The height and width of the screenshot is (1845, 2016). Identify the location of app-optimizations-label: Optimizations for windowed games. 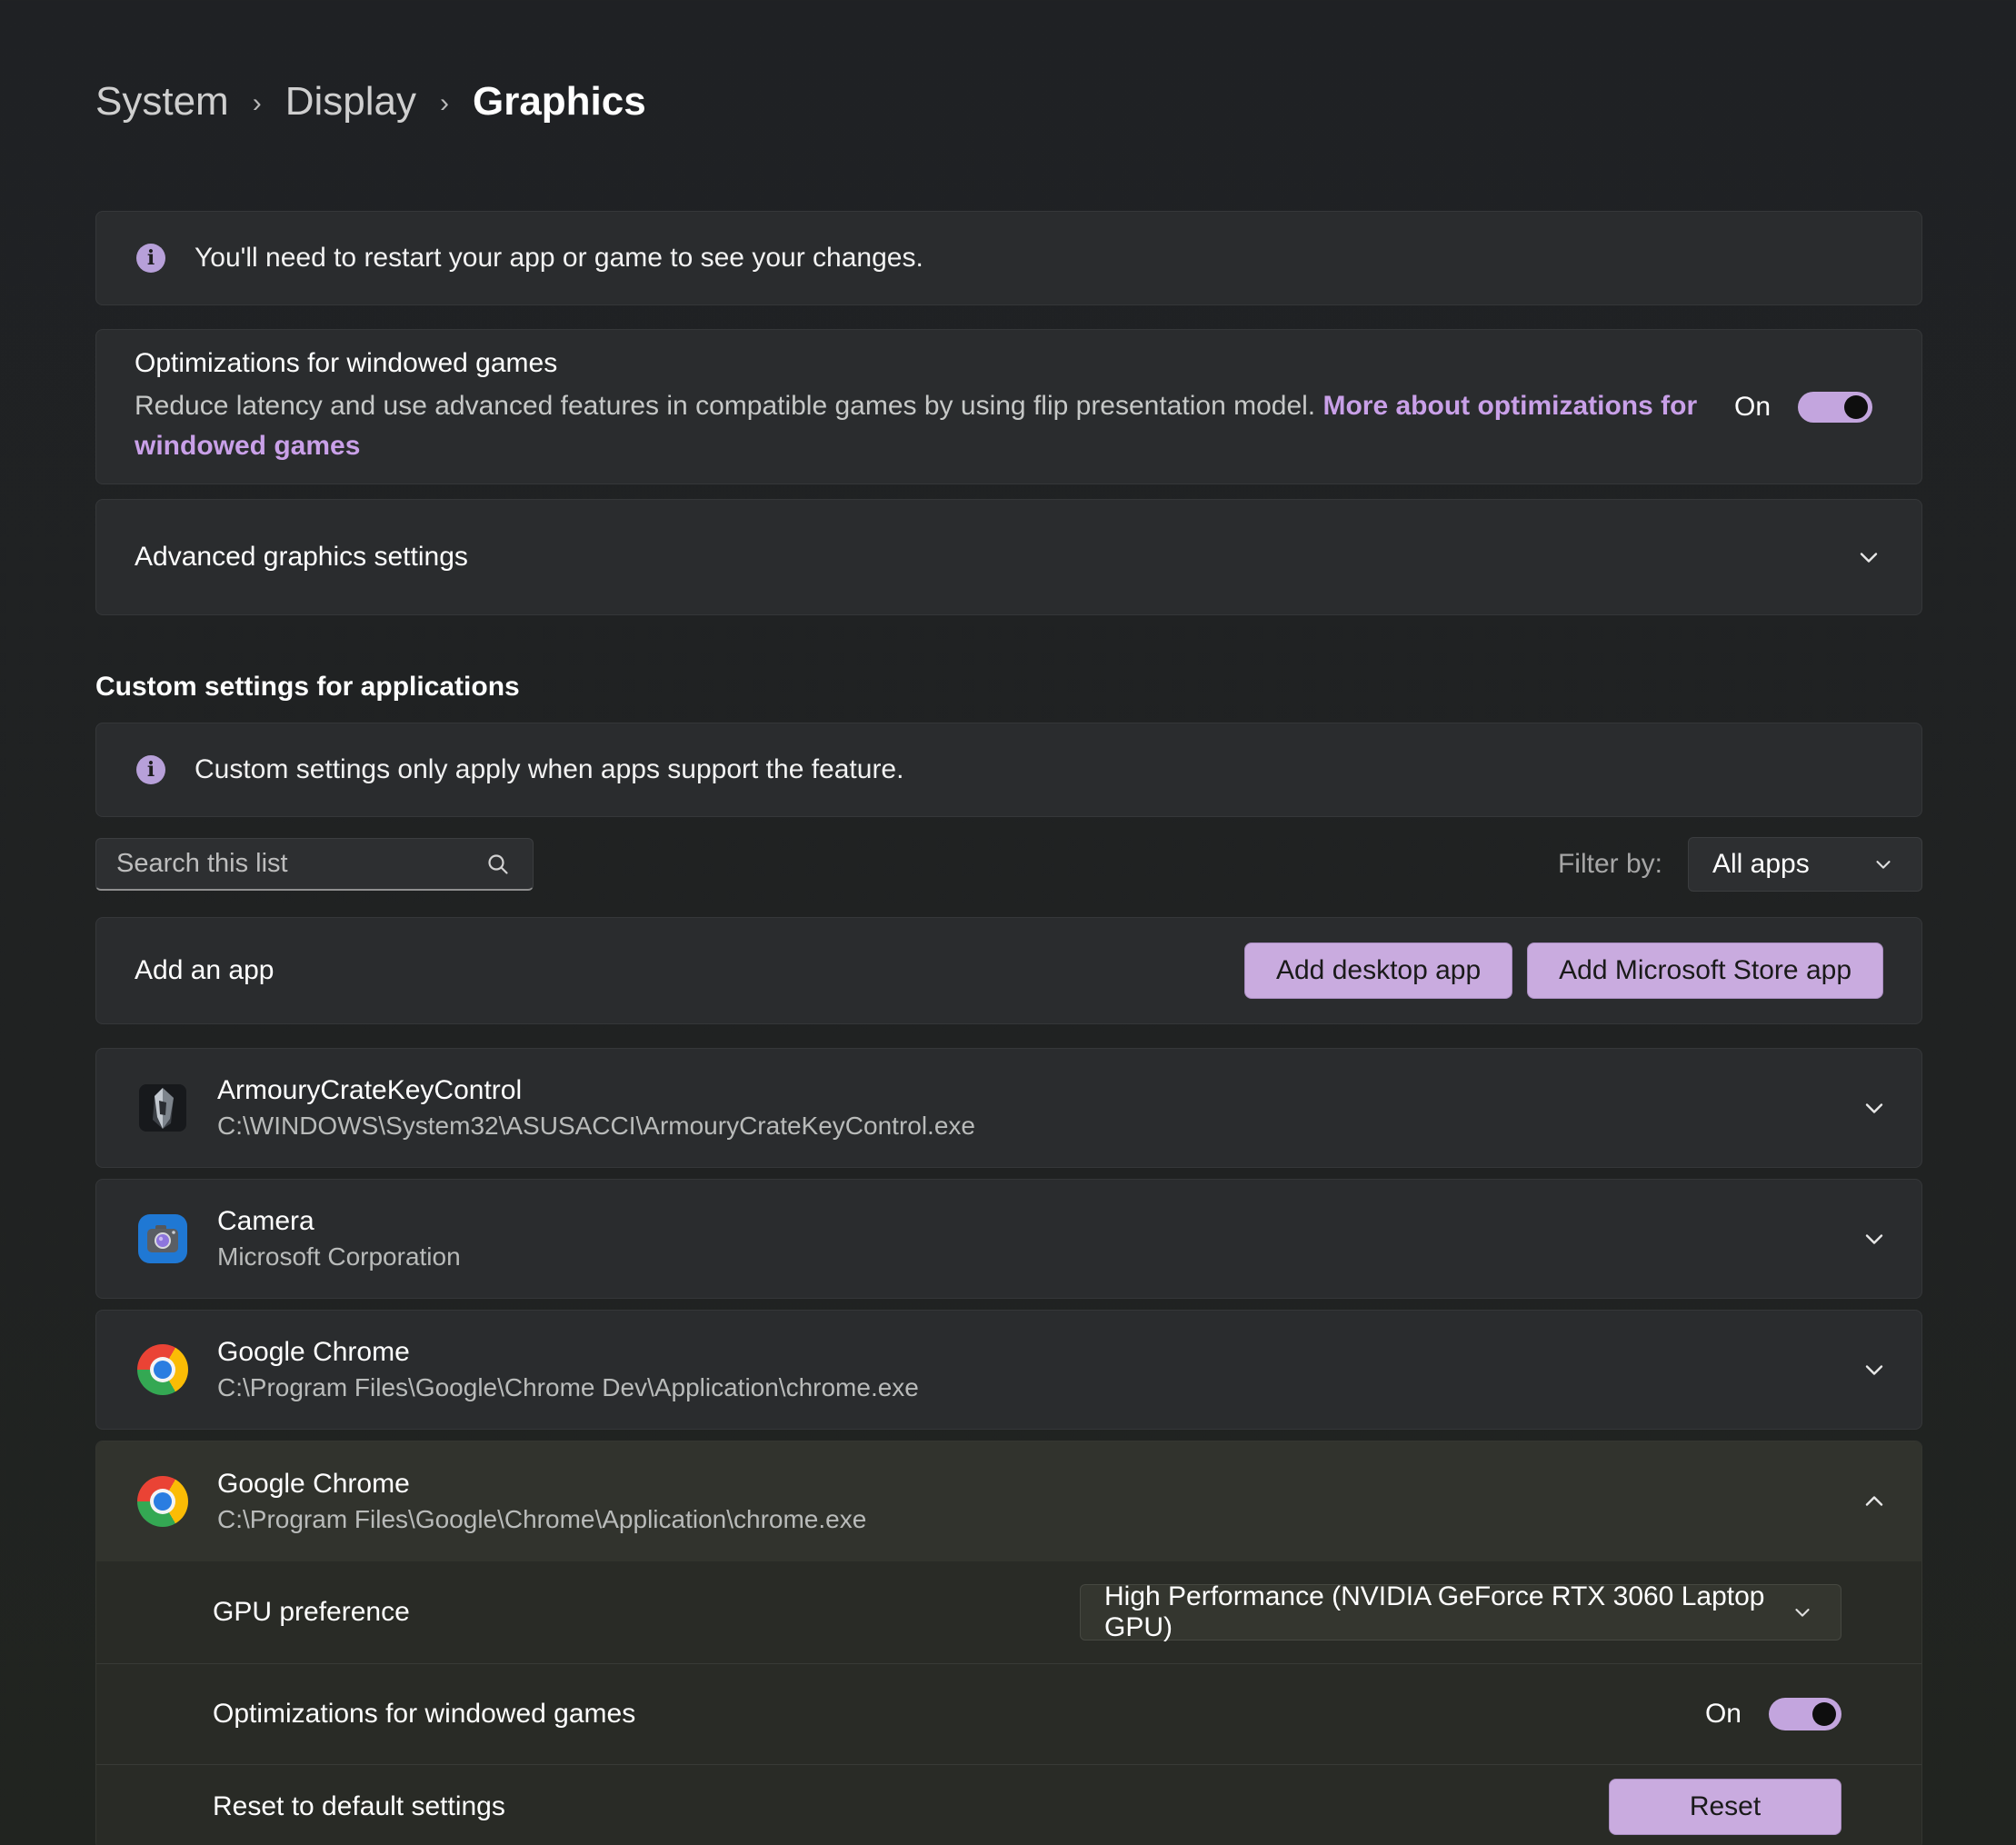
(424, 1714).